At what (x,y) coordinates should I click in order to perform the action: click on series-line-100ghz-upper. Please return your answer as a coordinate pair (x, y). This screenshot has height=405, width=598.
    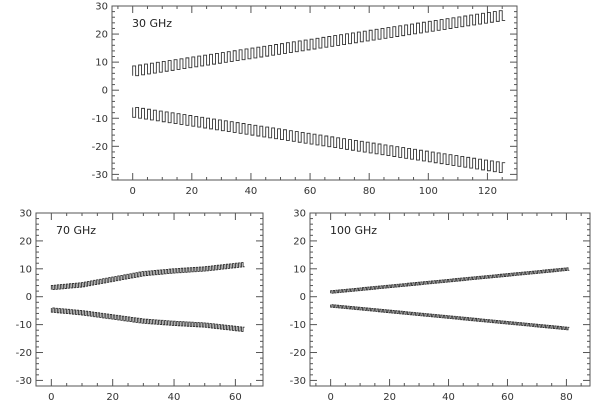
    Looking at the image, I should click on (450, 280).